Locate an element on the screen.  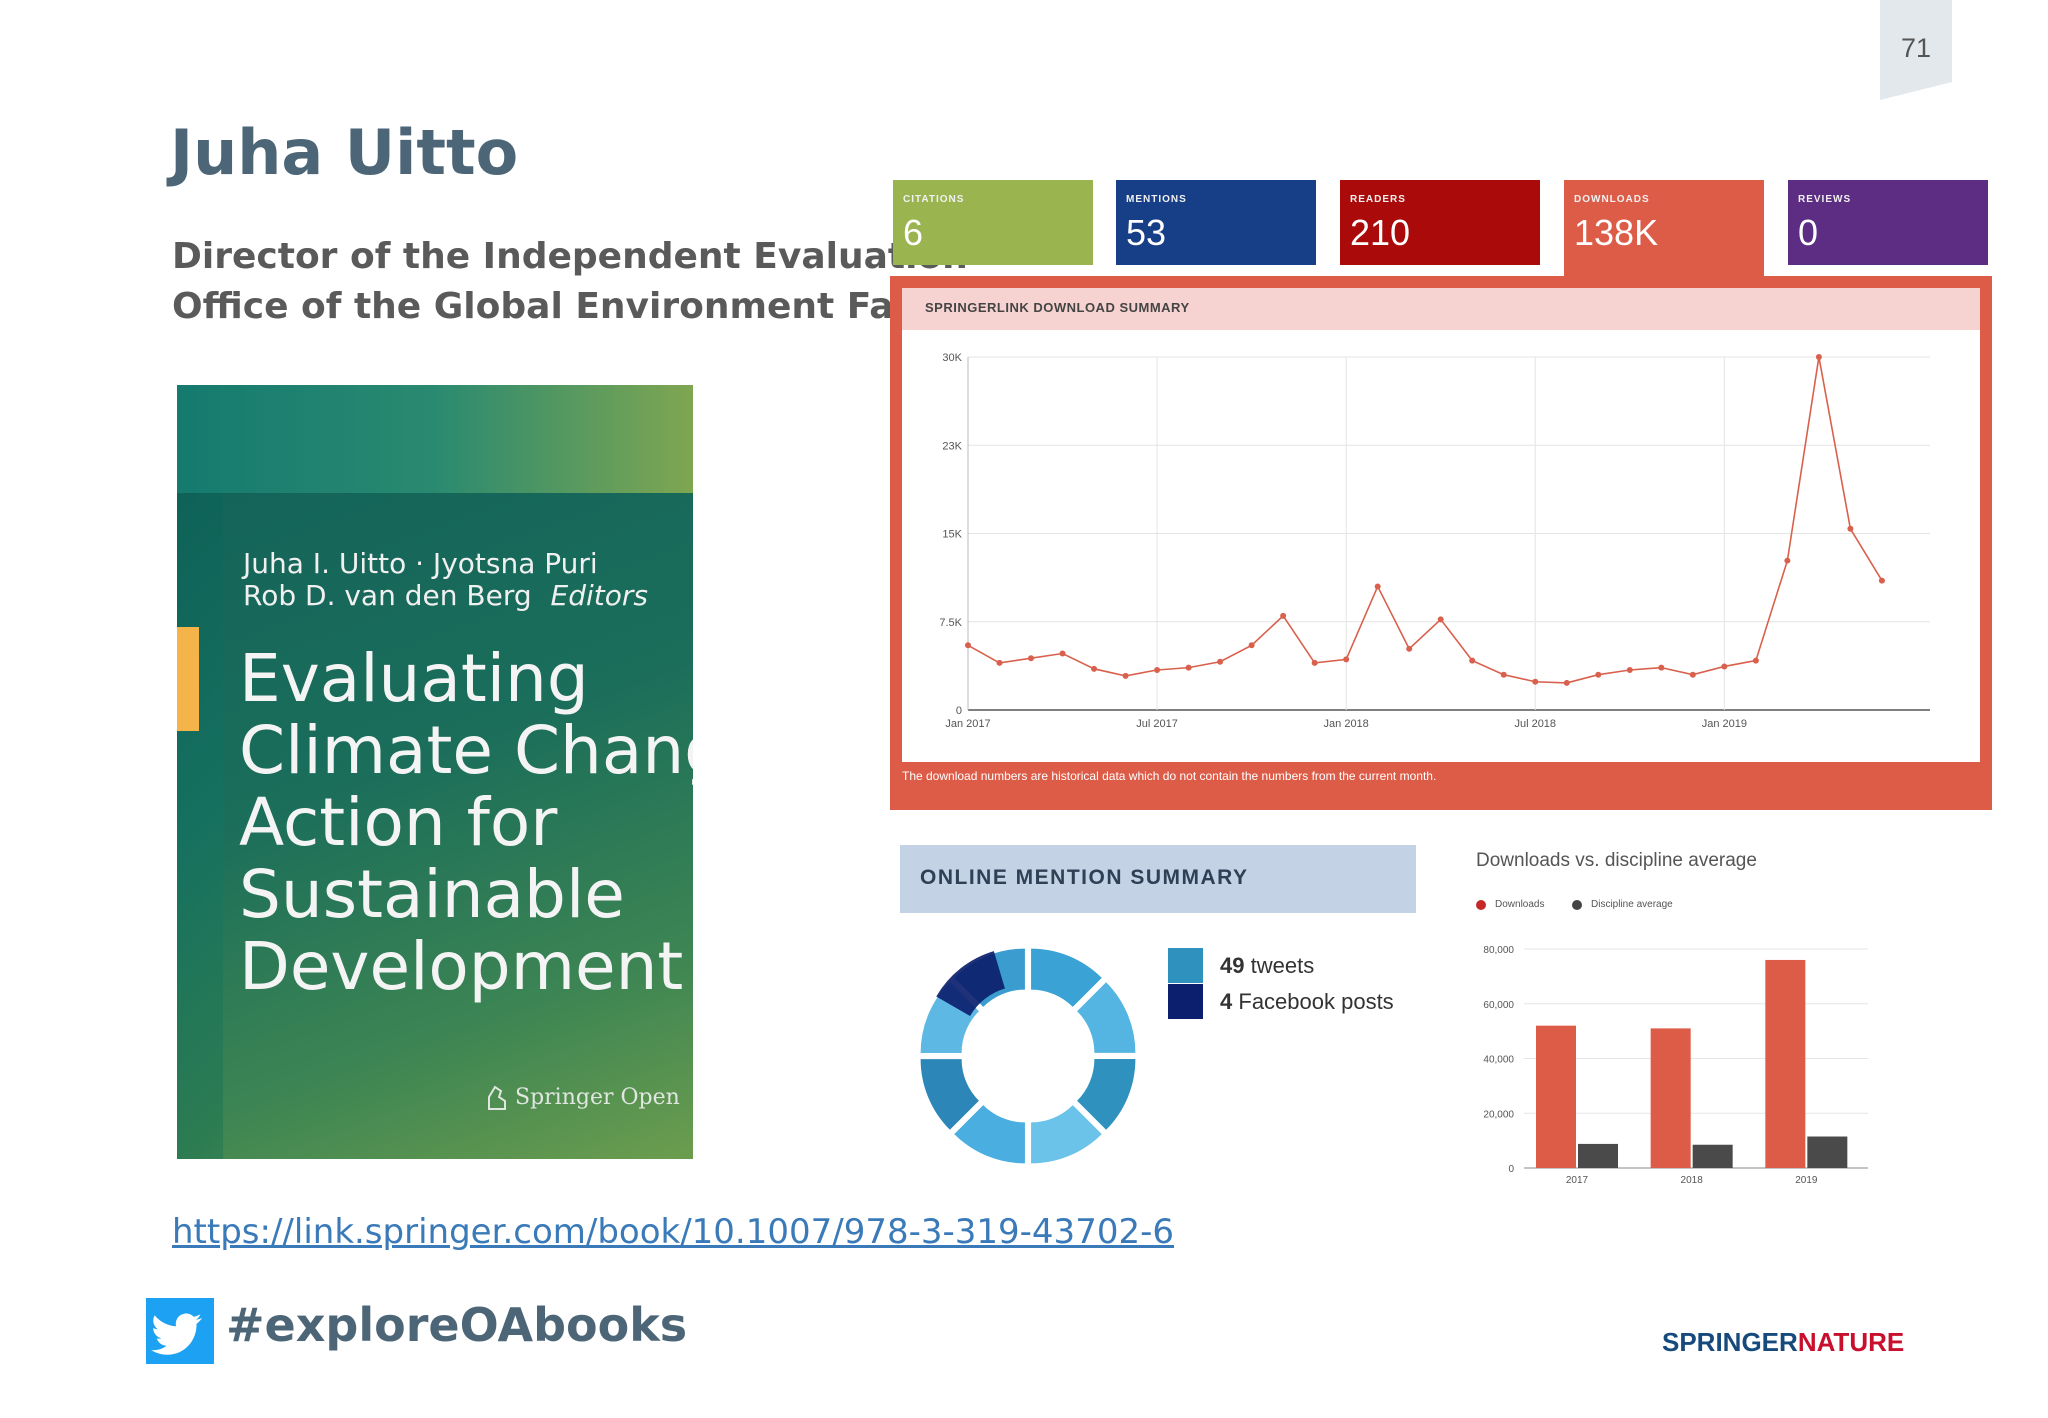
bar-y-tick-label: 60,000 is located at coordinates (1498, 1005).